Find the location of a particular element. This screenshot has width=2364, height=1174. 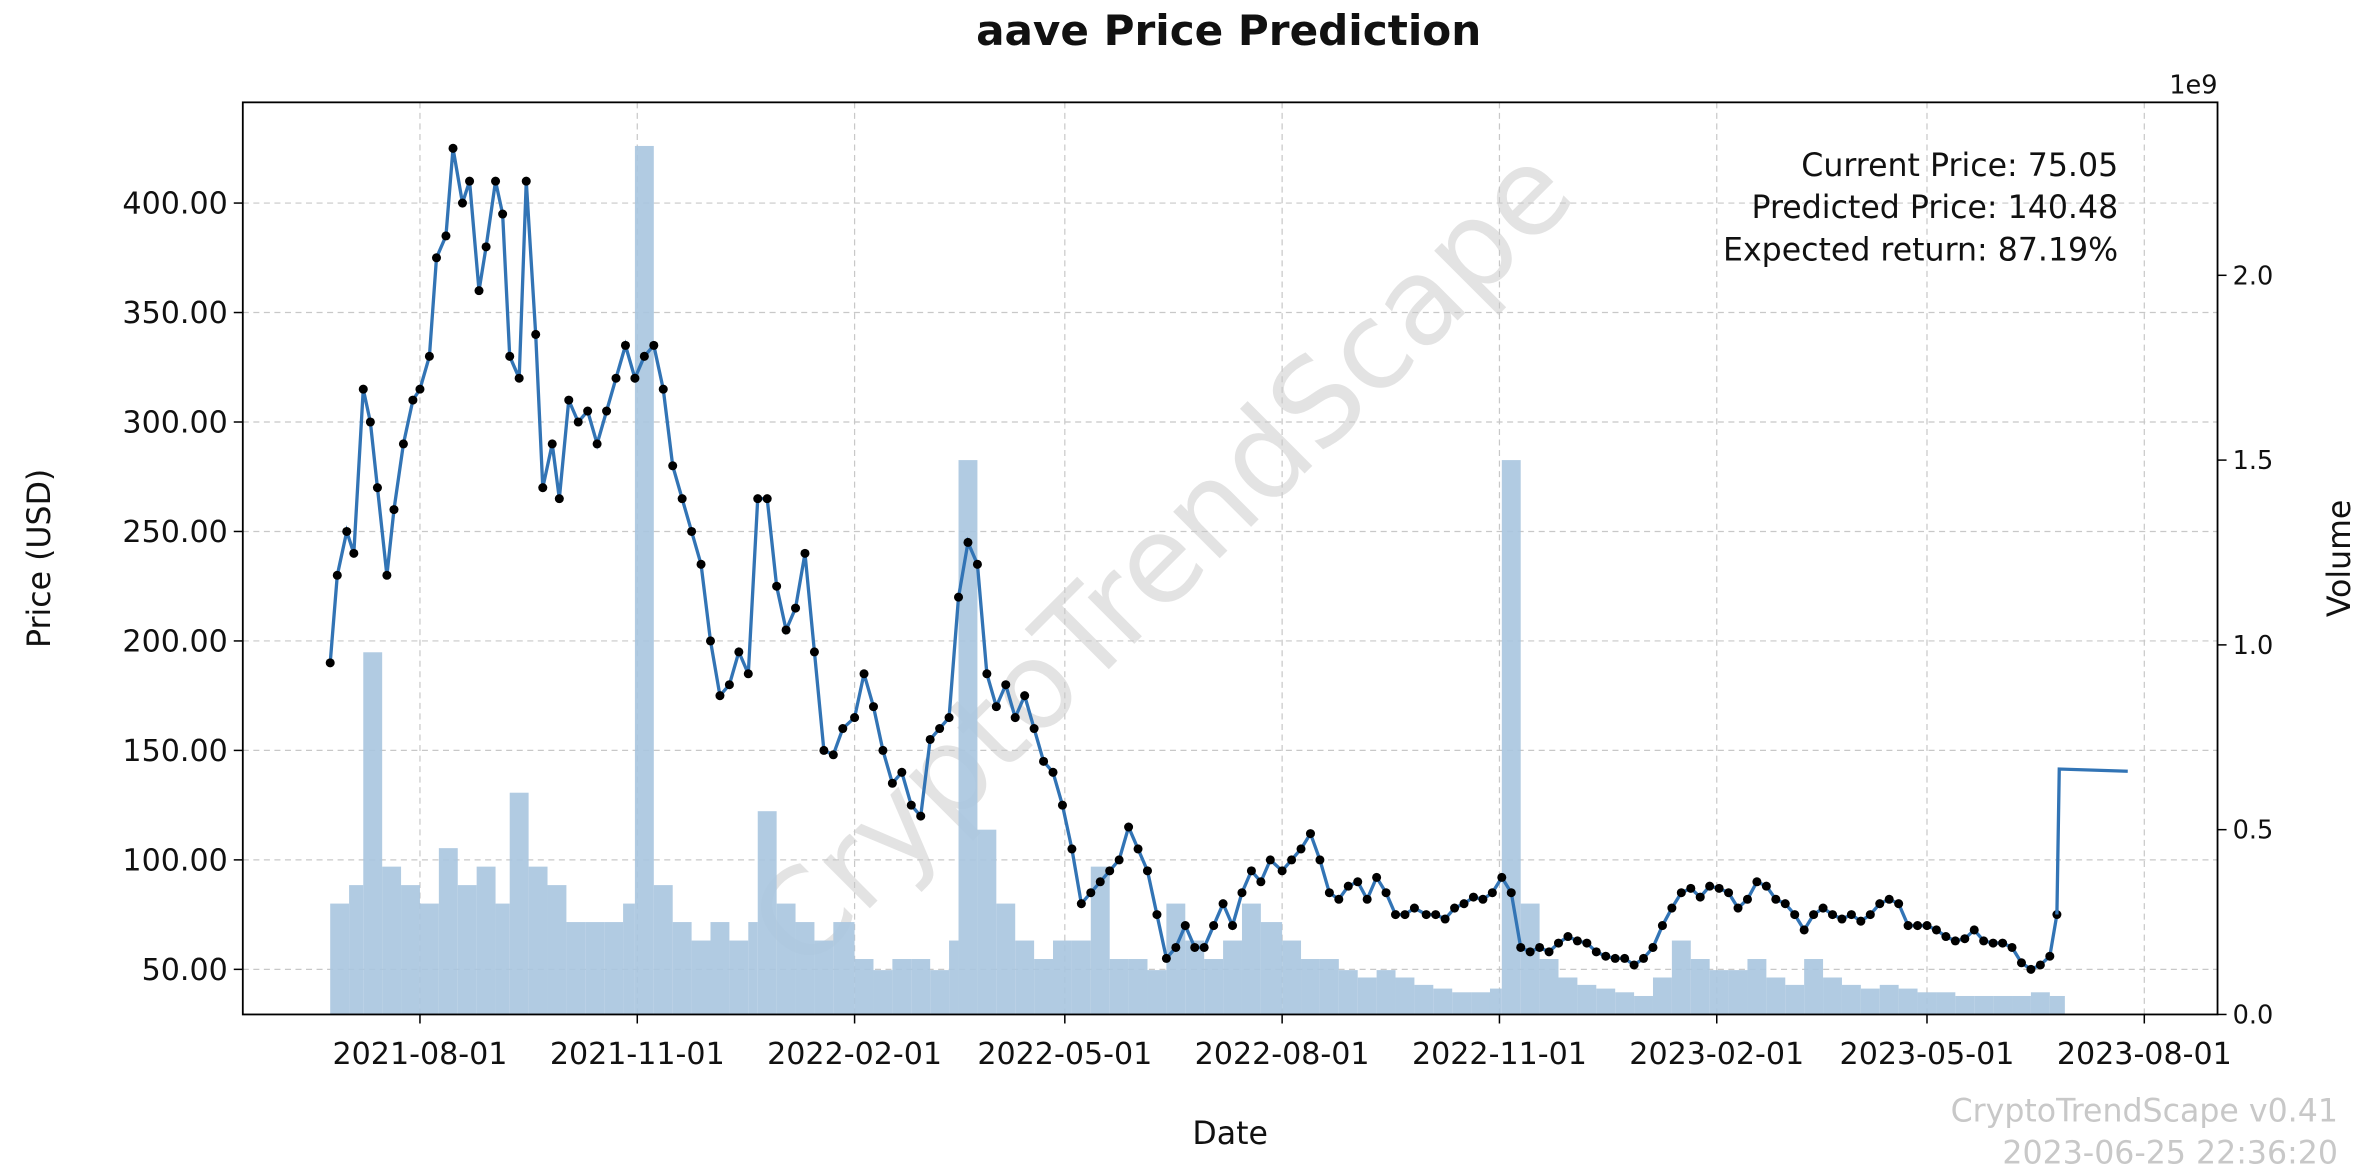

y-tick-label: 150.00 is located at coordinates (174, 751).